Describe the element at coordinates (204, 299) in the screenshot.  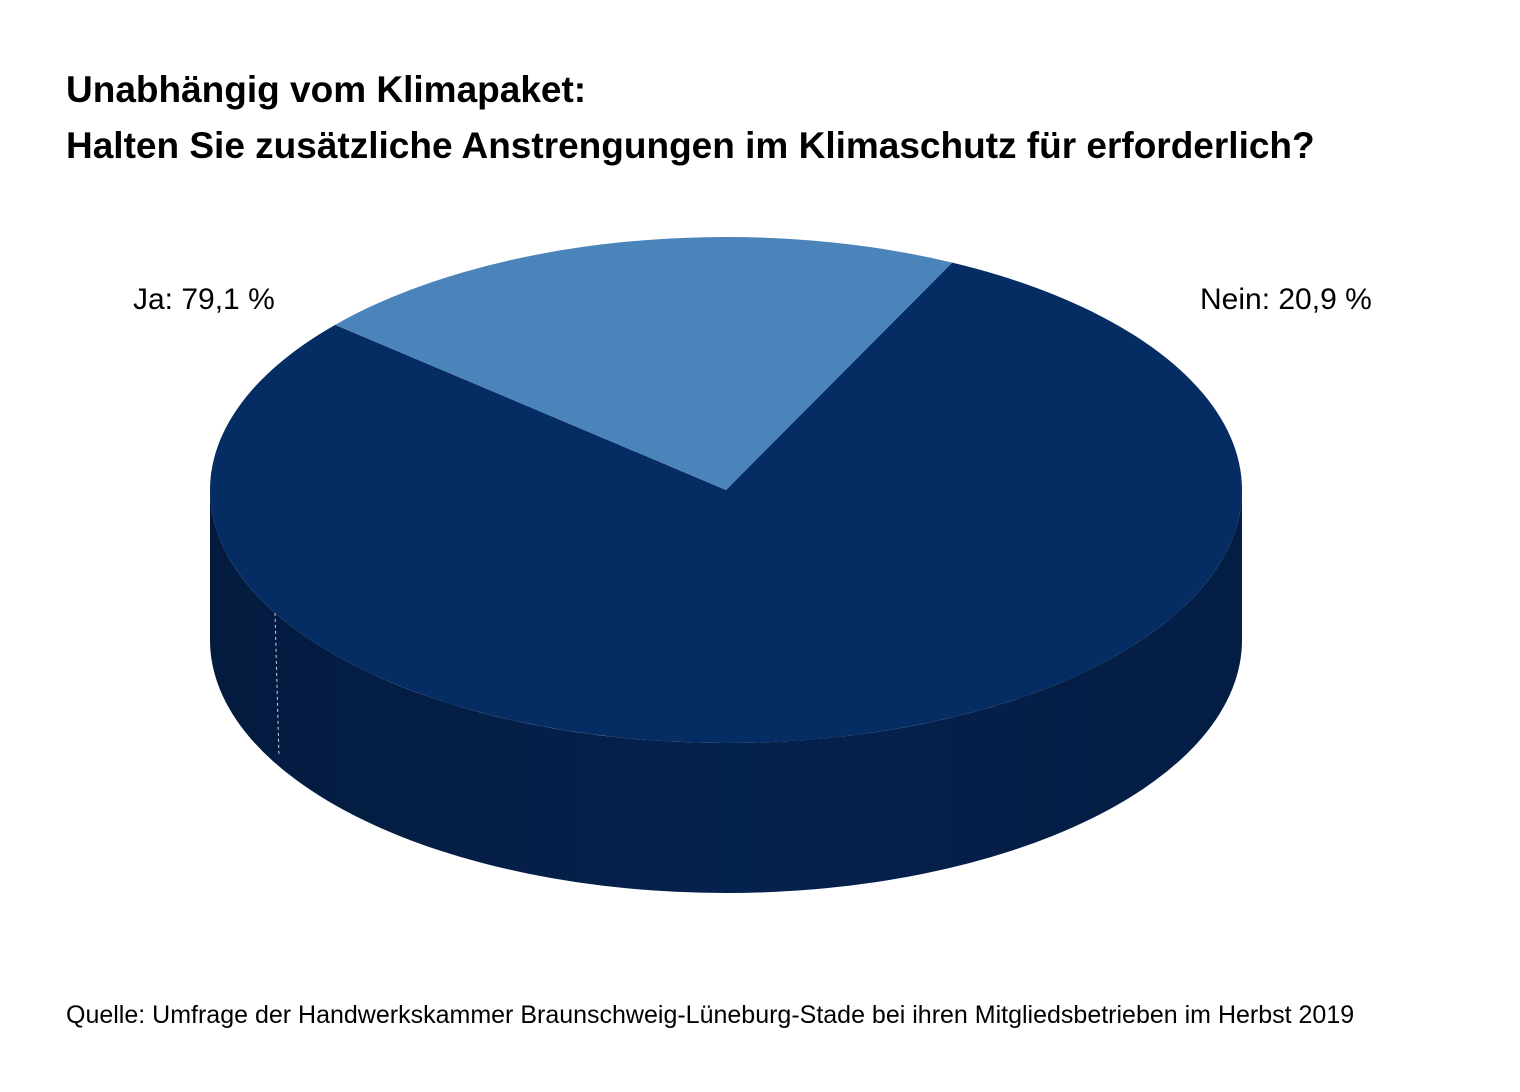
I see `slice-label-ja: Ja: 79,1 %` at that location.